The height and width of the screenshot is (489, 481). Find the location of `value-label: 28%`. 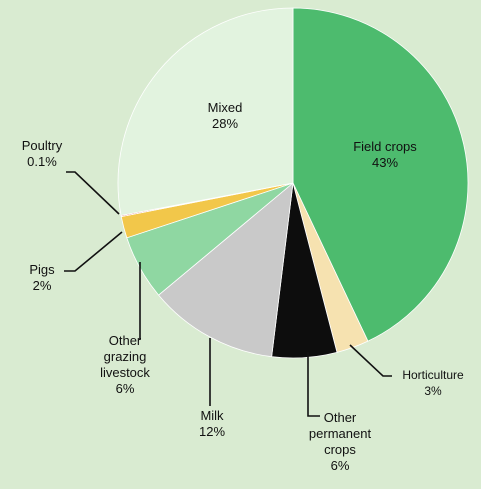

value-label: 28% is located at coordinates (225, 123).